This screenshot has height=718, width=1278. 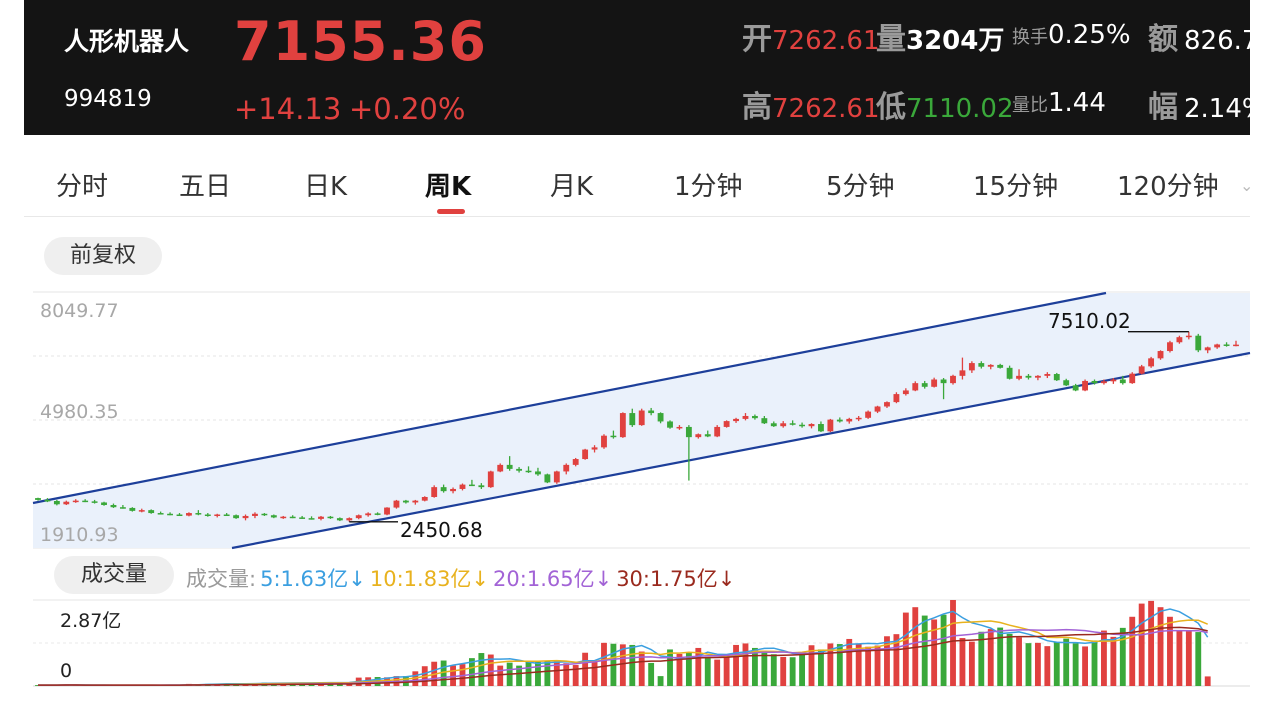 I want to click on tab-intraday: 分时, so click(x=82, y=187).